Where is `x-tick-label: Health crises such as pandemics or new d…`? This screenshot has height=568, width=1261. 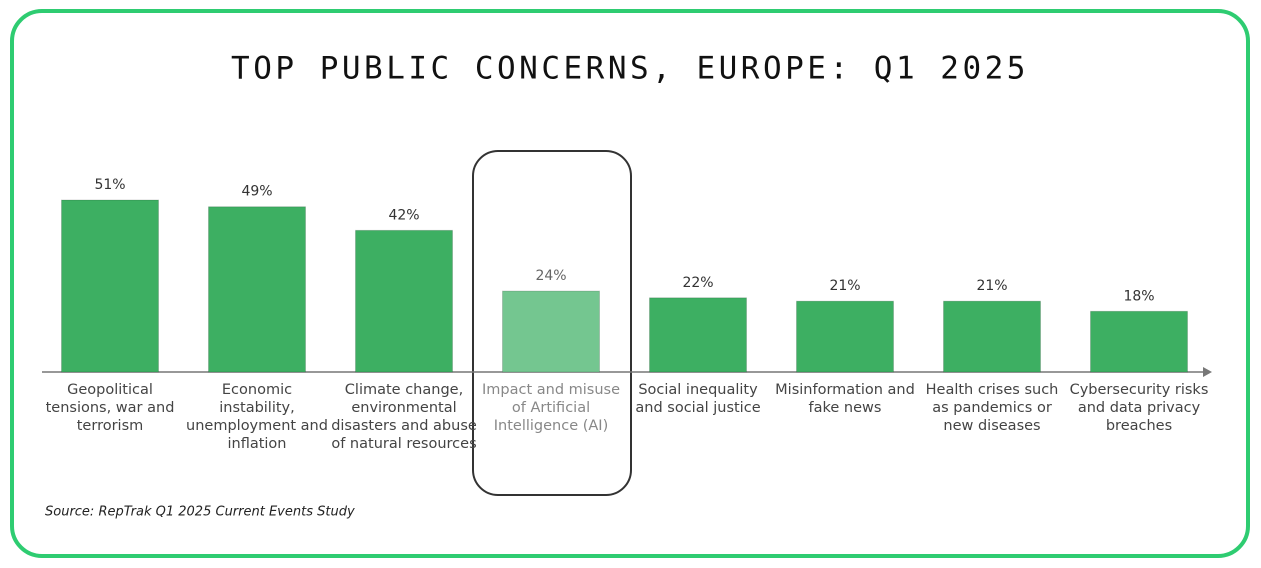 x-tick-label: Health crises such as pandemics or new d… is located at coordinates (992, 408).